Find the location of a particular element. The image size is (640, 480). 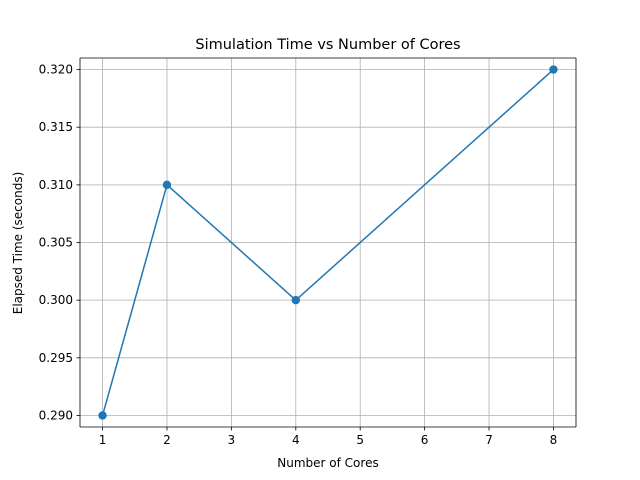

x-tick-label: 4 is located at coordinates (296, 440).